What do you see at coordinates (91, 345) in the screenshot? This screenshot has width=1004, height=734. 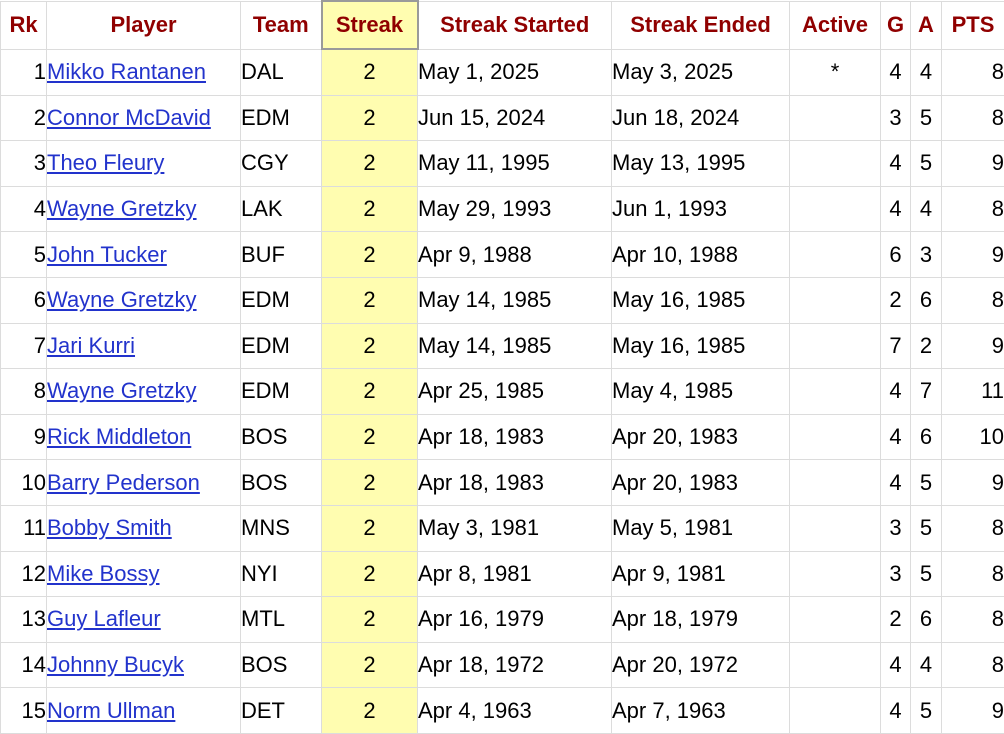 I see `player-link: Jari Kurri` at bounding box center [91, 345].